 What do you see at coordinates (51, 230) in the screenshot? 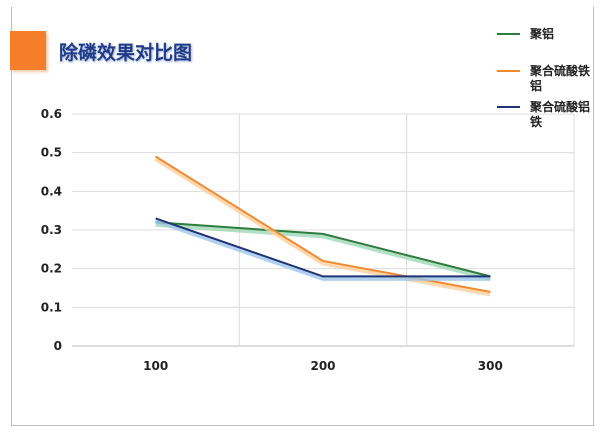
I see `y-tick-label: 0.3` at bounding box center [51, 230].